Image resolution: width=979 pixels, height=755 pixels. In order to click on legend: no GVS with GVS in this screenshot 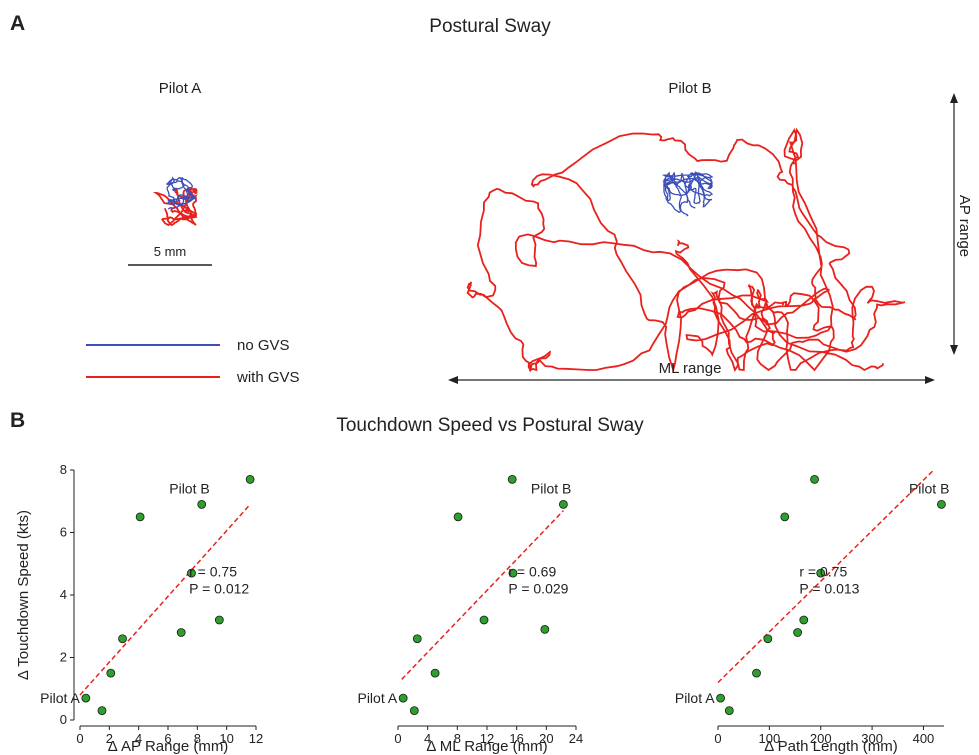, I will do `click(193, 361)`.